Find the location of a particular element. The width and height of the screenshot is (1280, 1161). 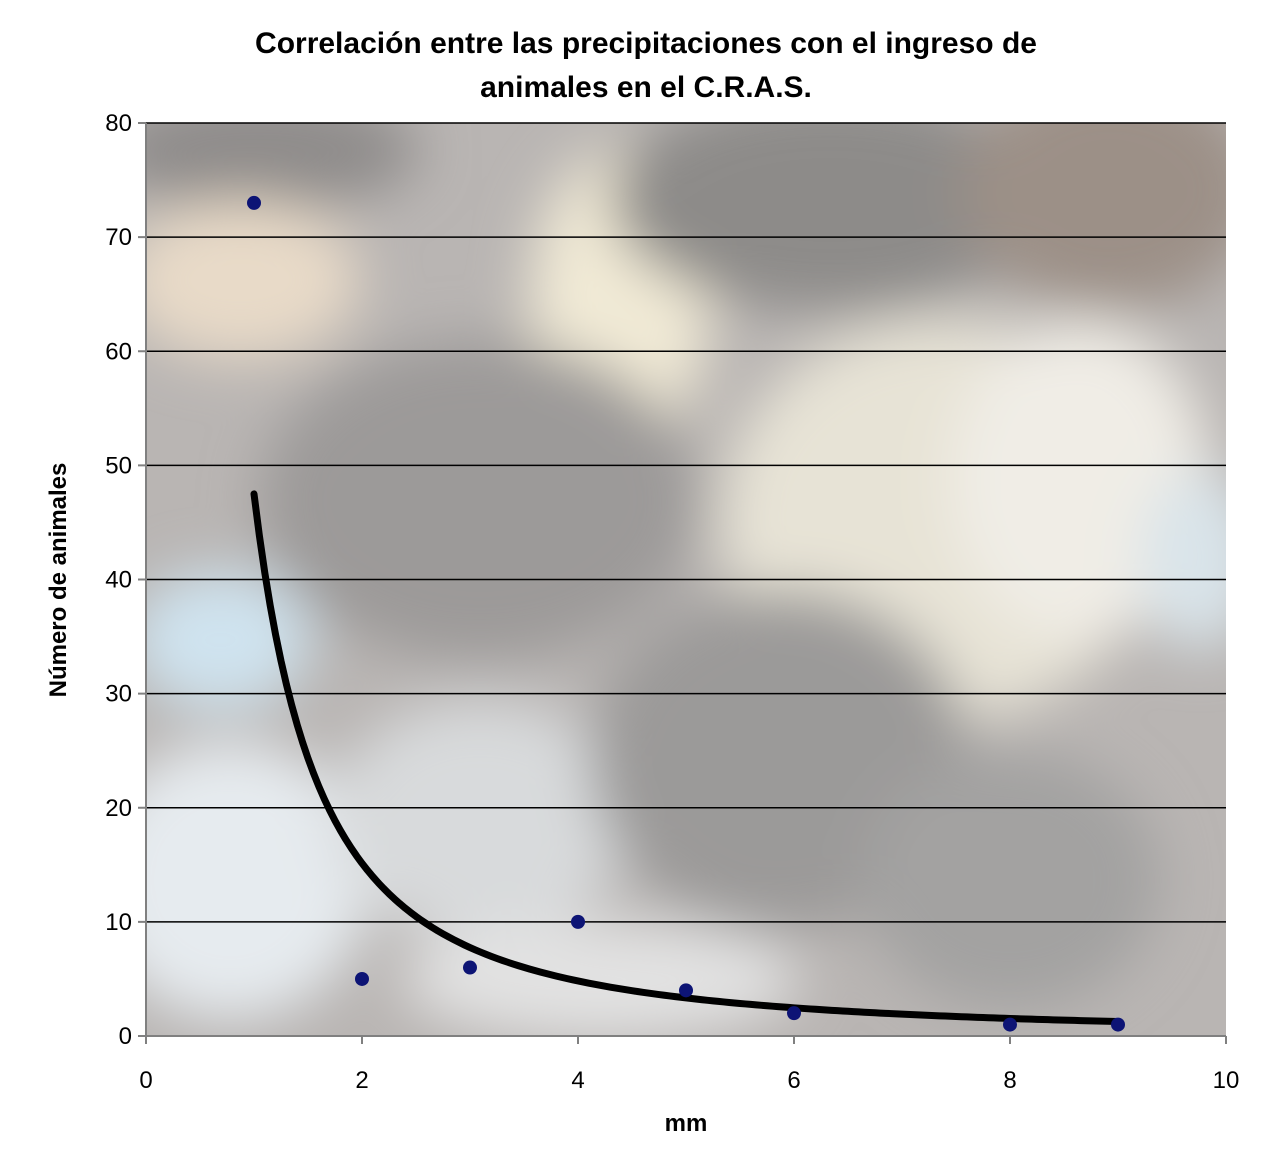

x-axis-ticks: 0 2 4 6 8 10 is located at coordinates (689, 1065).